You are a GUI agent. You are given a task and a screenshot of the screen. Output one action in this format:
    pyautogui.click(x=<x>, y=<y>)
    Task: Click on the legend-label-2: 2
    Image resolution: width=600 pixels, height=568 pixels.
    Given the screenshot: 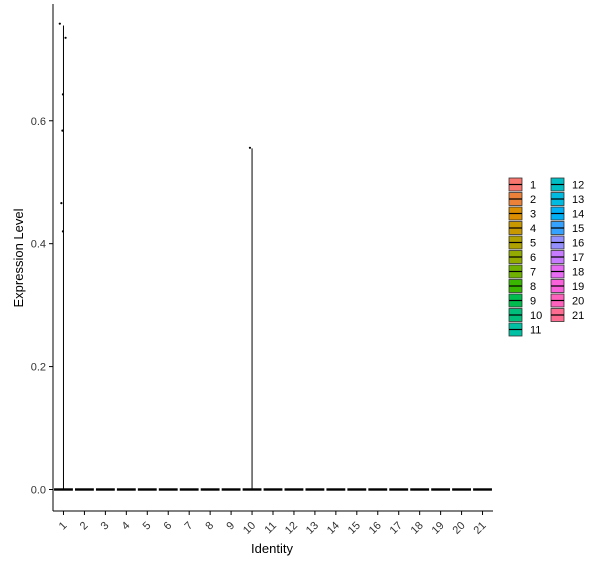 What is the action you would take?
    pyautogui.click(x=533, y=200)
    